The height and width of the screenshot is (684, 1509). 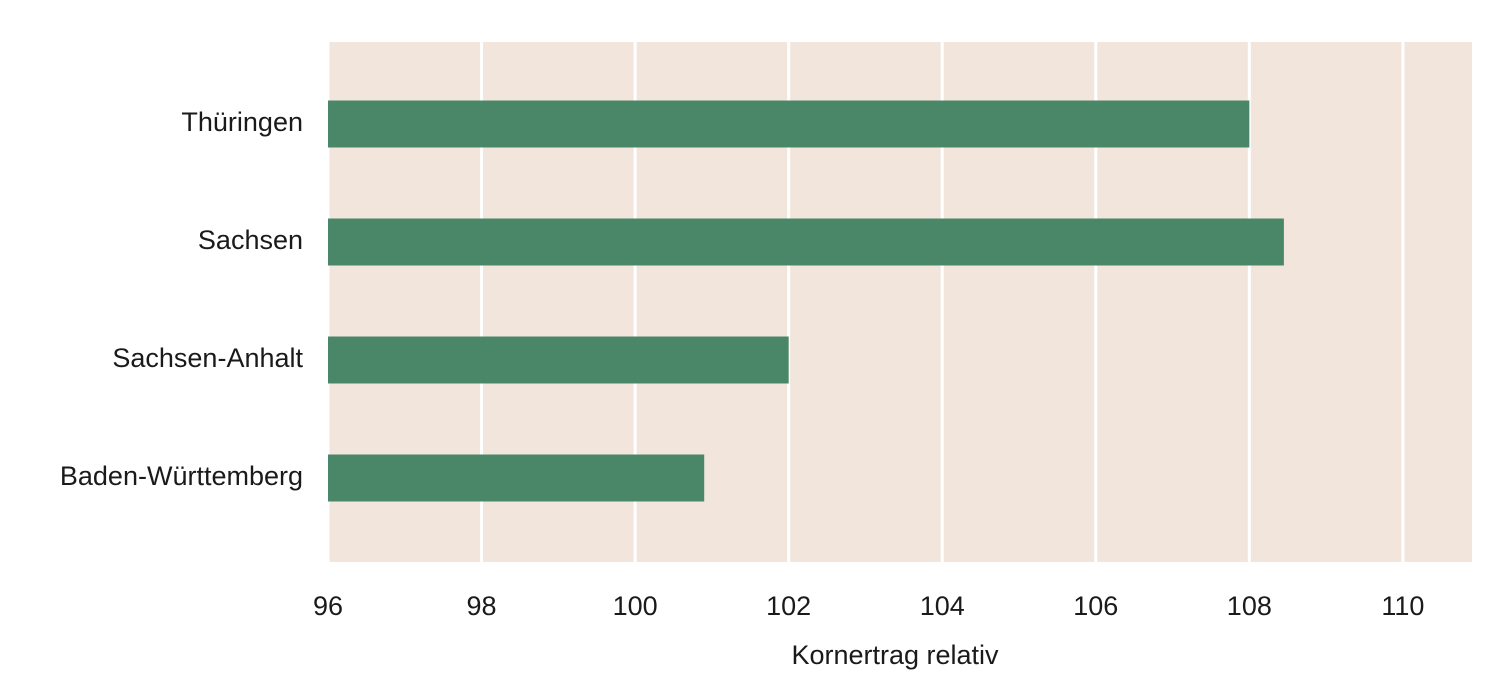 What do you see at coordinates (250, 240) in the screenshot?
I see `y-tick-label: Sachsen` at bounding box center [250, 240].